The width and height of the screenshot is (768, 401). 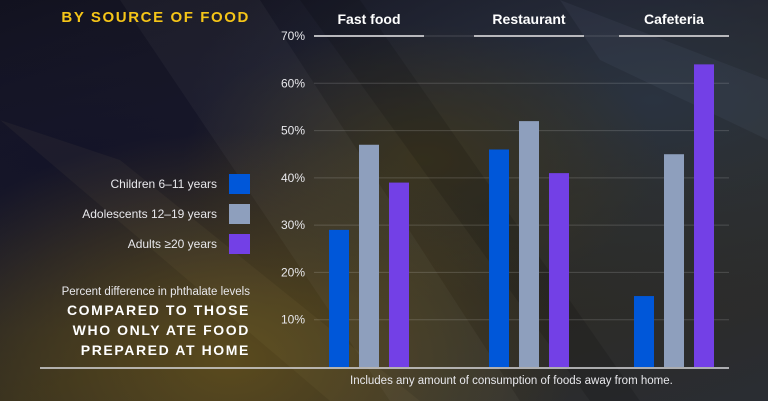 What do you see at coordinates (293, 178) in the screenshot?
I see `y-tick-label: 40%` at bounding box center [293, 178].